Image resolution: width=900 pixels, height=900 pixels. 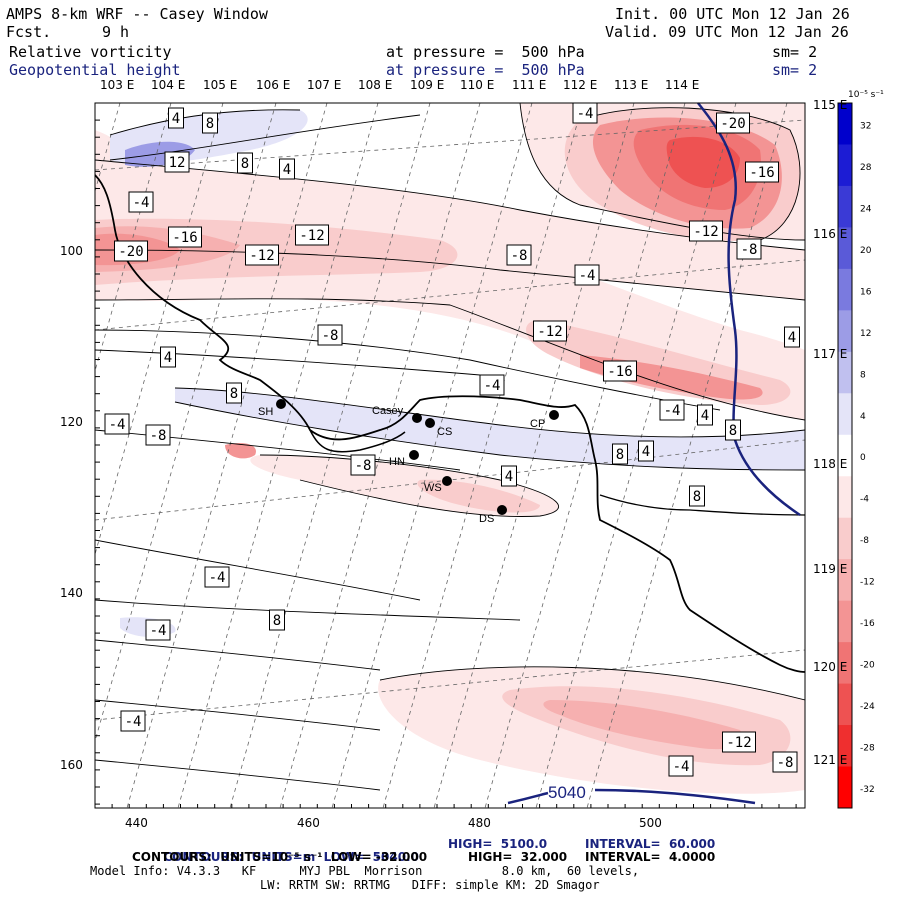 I want to click on longitude-label: 105 E, so click(x=220, y=85).